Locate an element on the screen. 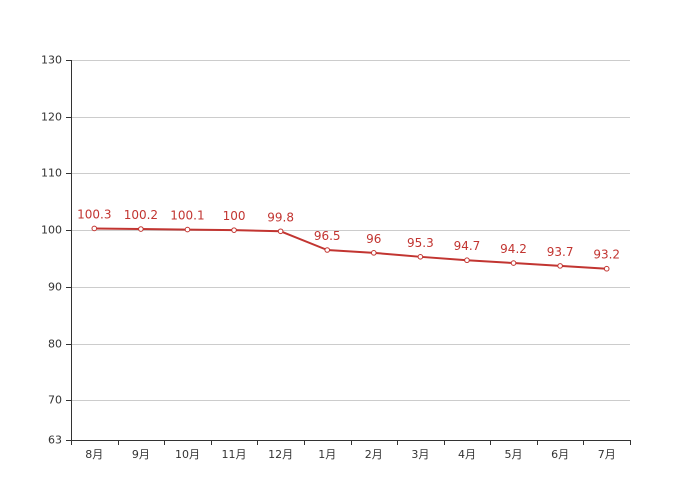 The image size is (700, 500). x-tick-label: 6月 is located at coordinates (560, 454).